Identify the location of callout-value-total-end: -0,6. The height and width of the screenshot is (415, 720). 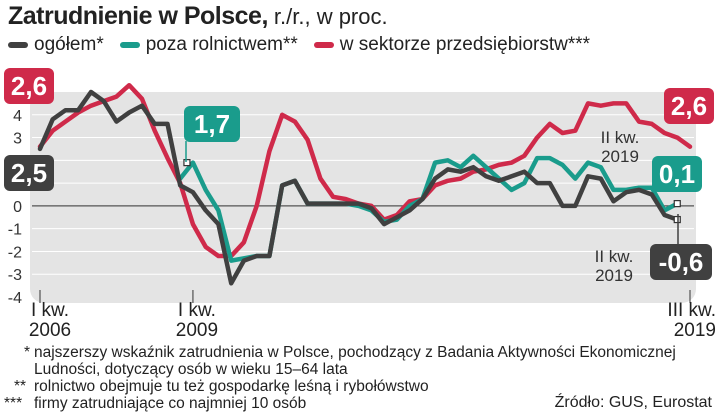
(681, 262).